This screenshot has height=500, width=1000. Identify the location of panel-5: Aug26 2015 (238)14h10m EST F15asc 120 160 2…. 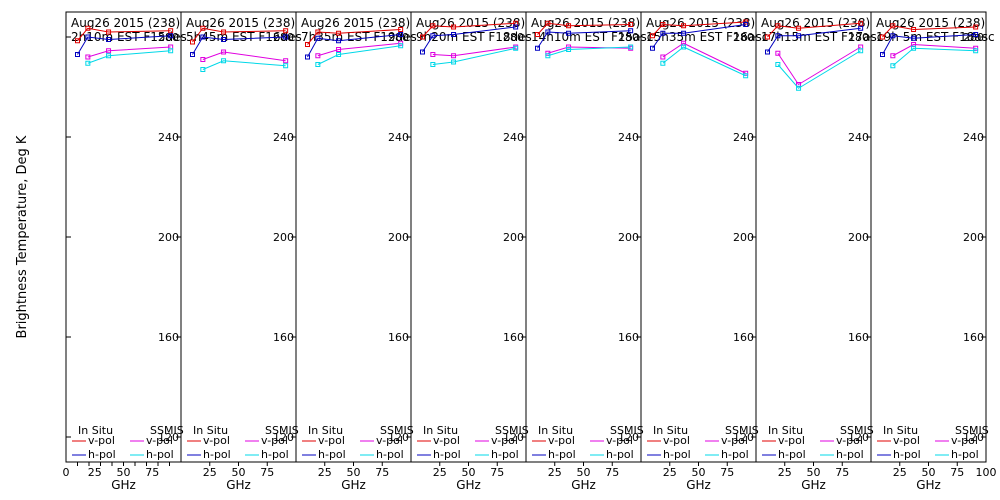
(589, 251).